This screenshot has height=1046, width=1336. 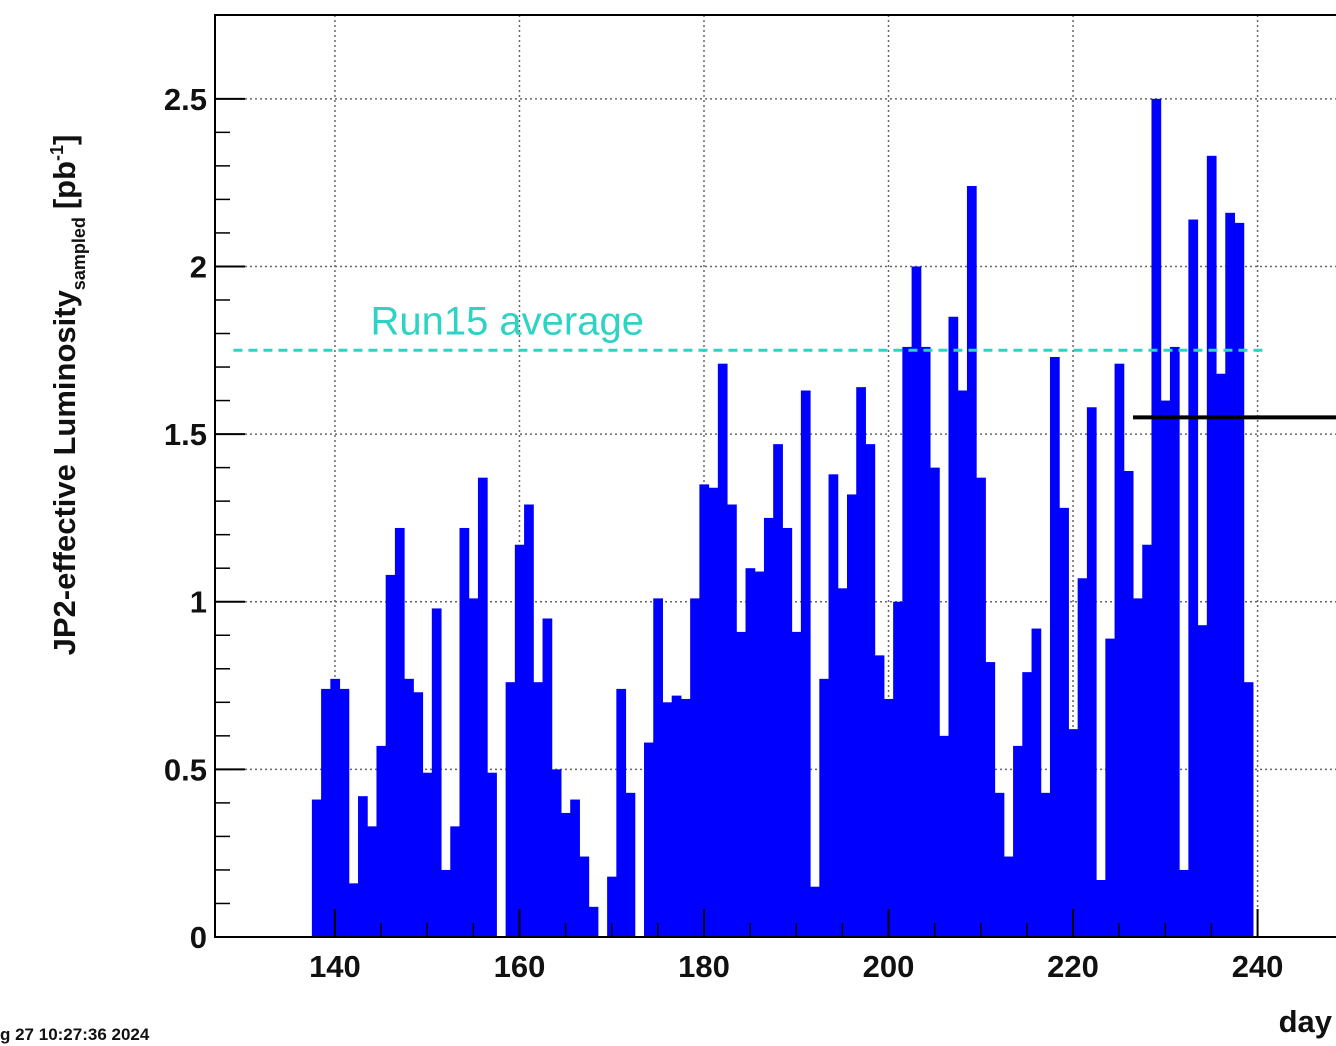 I want to click on x-tick-label: 220, so click(x=1073, y=966).